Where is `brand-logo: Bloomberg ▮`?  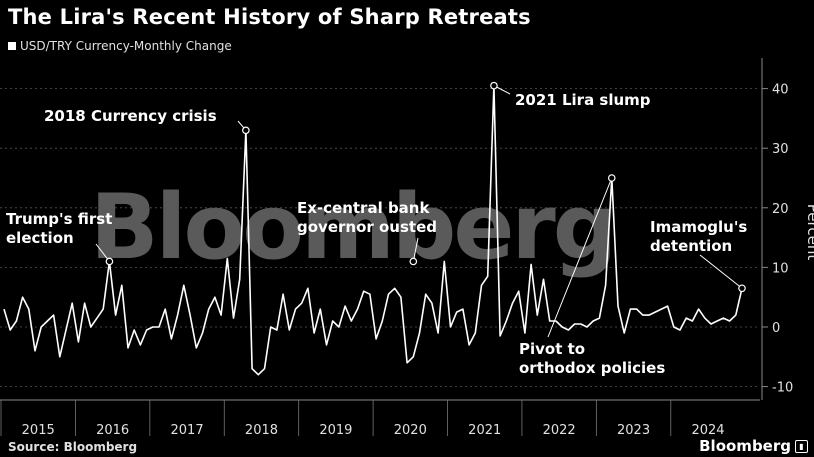 brand-logo: Bloomberg ▮ is located at coordinates (753, 446).